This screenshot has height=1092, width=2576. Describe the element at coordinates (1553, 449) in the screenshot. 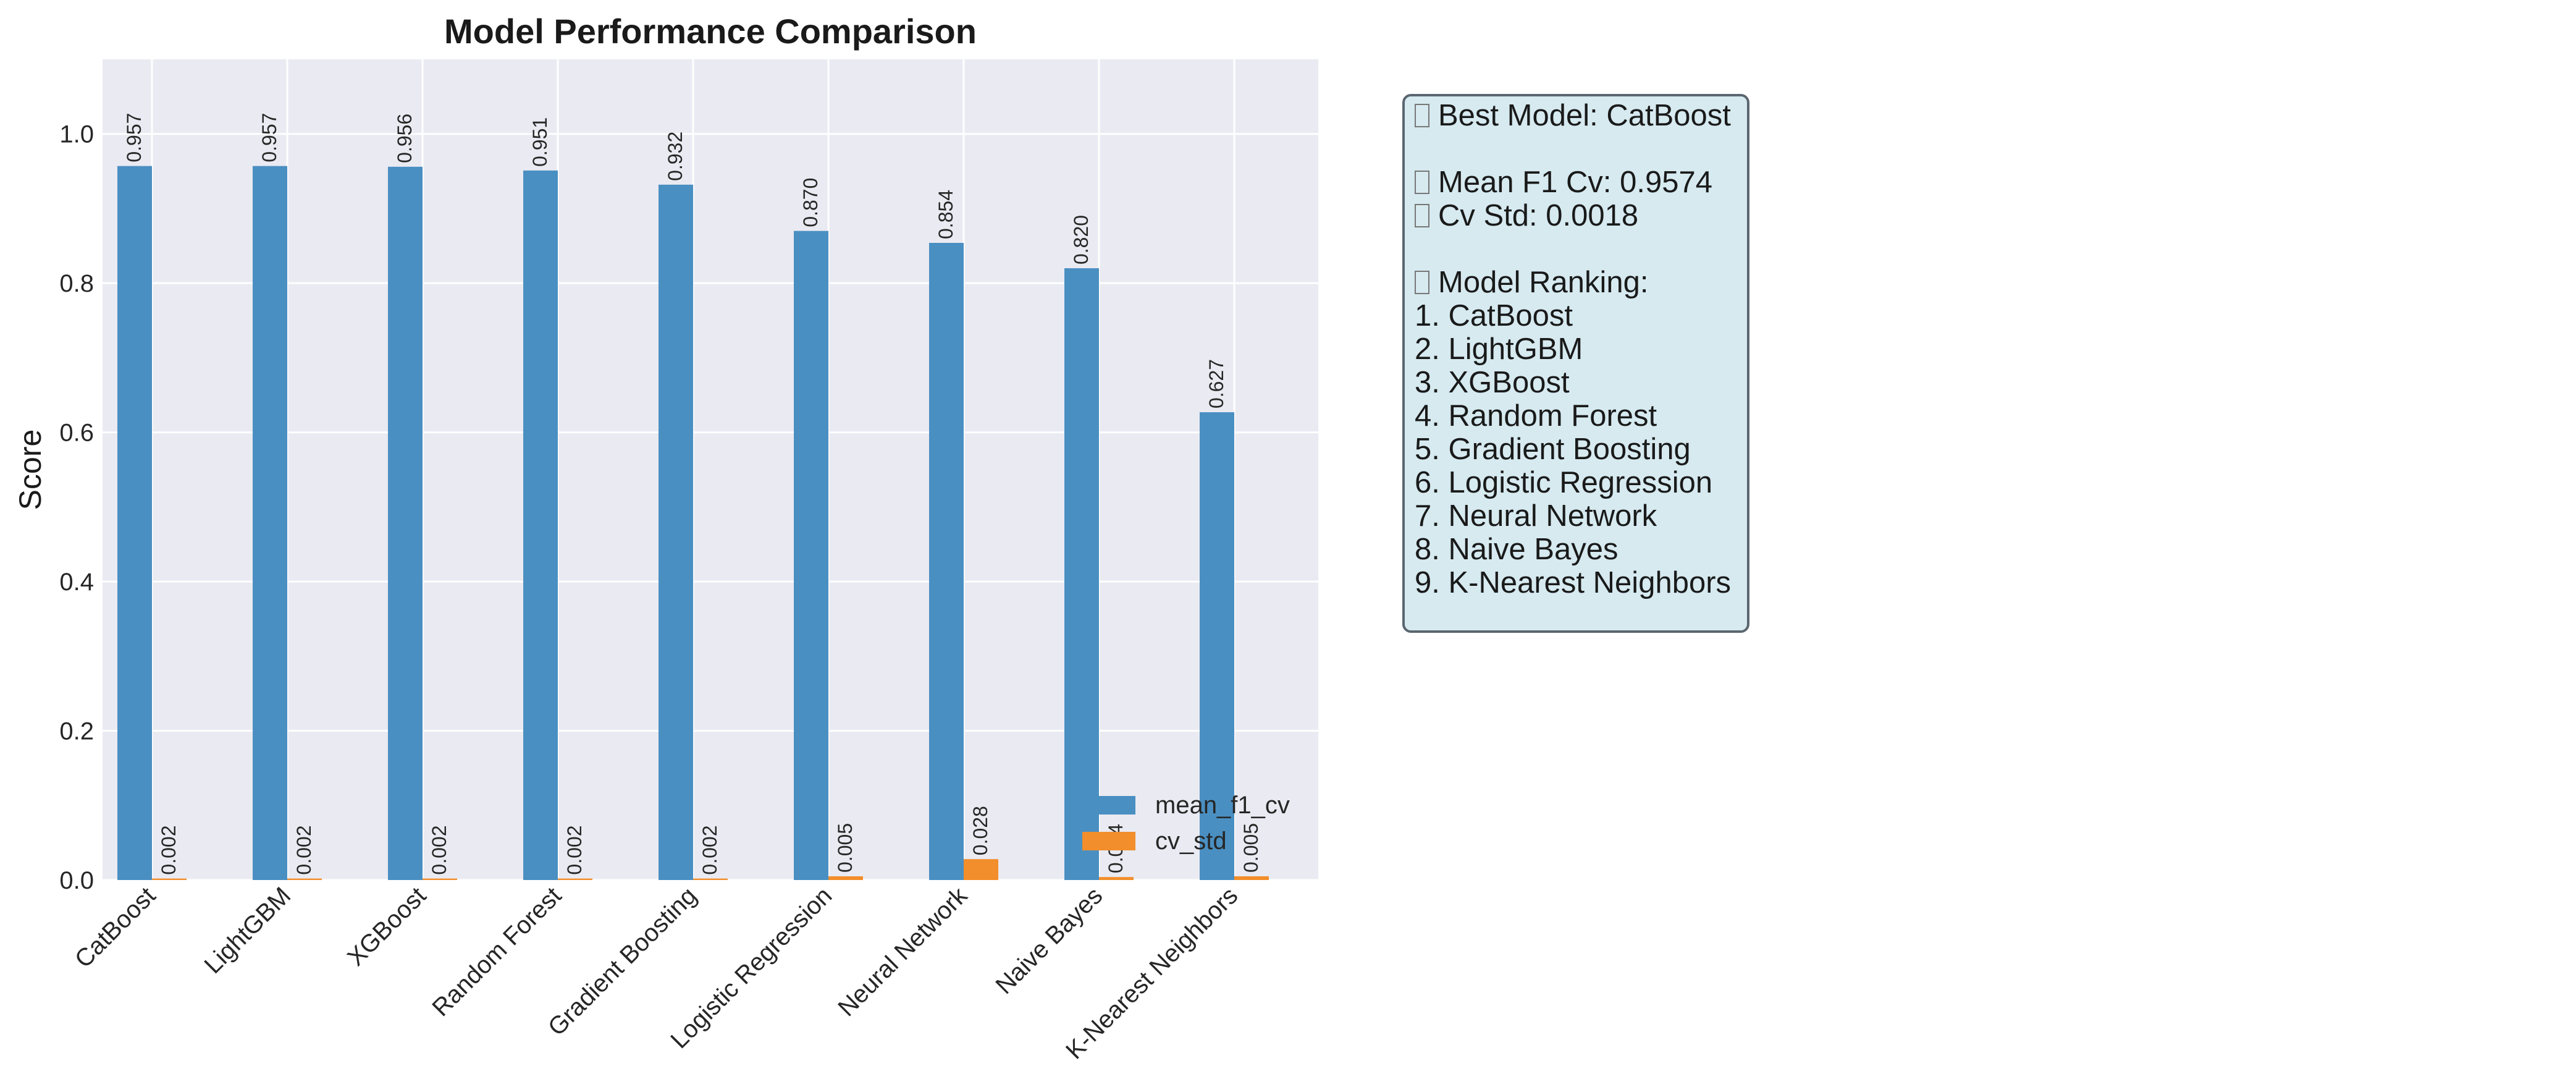

I see `ranking-item: 5. Gradient Boosting` at that location.